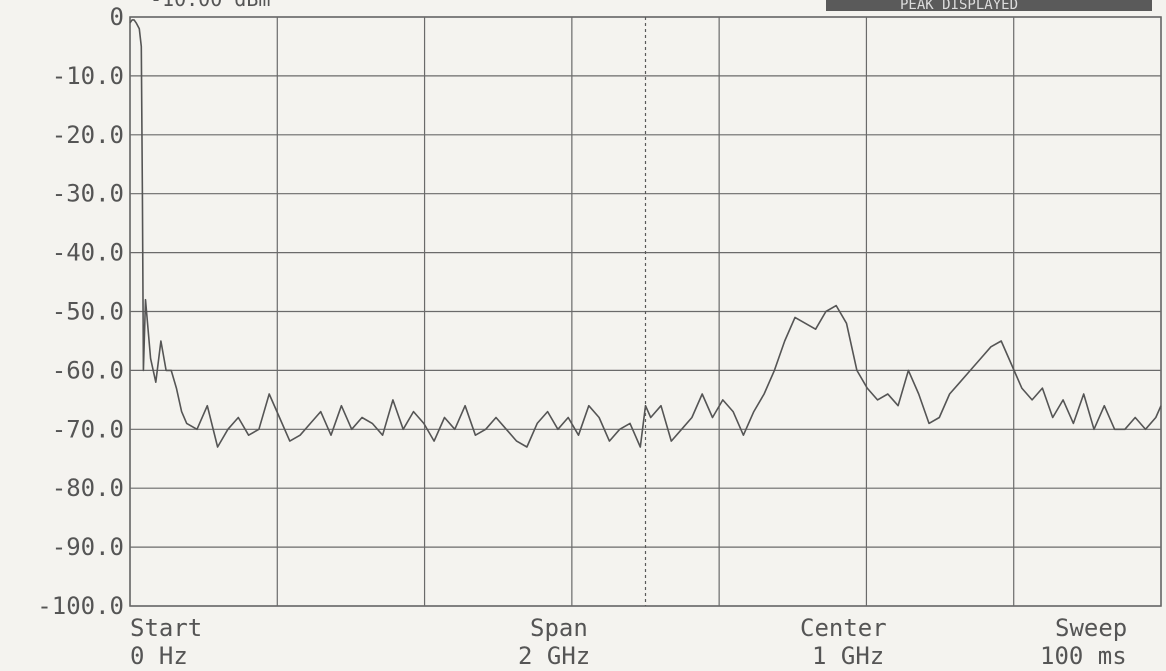 Image resolution: width=1166 pixels, height=671 pixels. Describe the element at coordinates (117, 17) in the screenshot. I see `y-tick-label: 0` at that location.